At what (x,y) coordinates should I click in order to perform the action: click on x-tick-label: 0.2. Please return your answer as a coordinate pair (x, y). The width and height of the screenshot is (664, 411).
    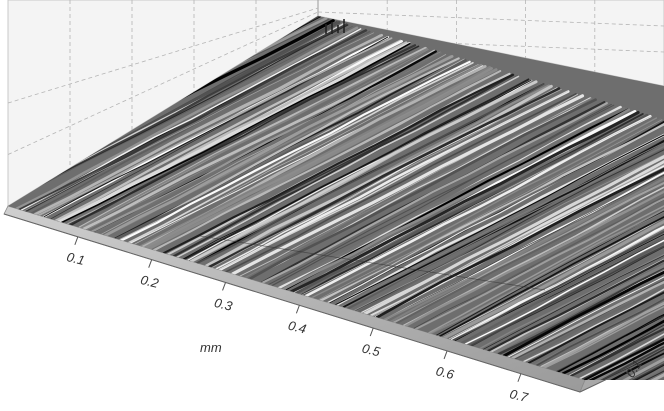
    Looking at the image, I should click on (150, 281).